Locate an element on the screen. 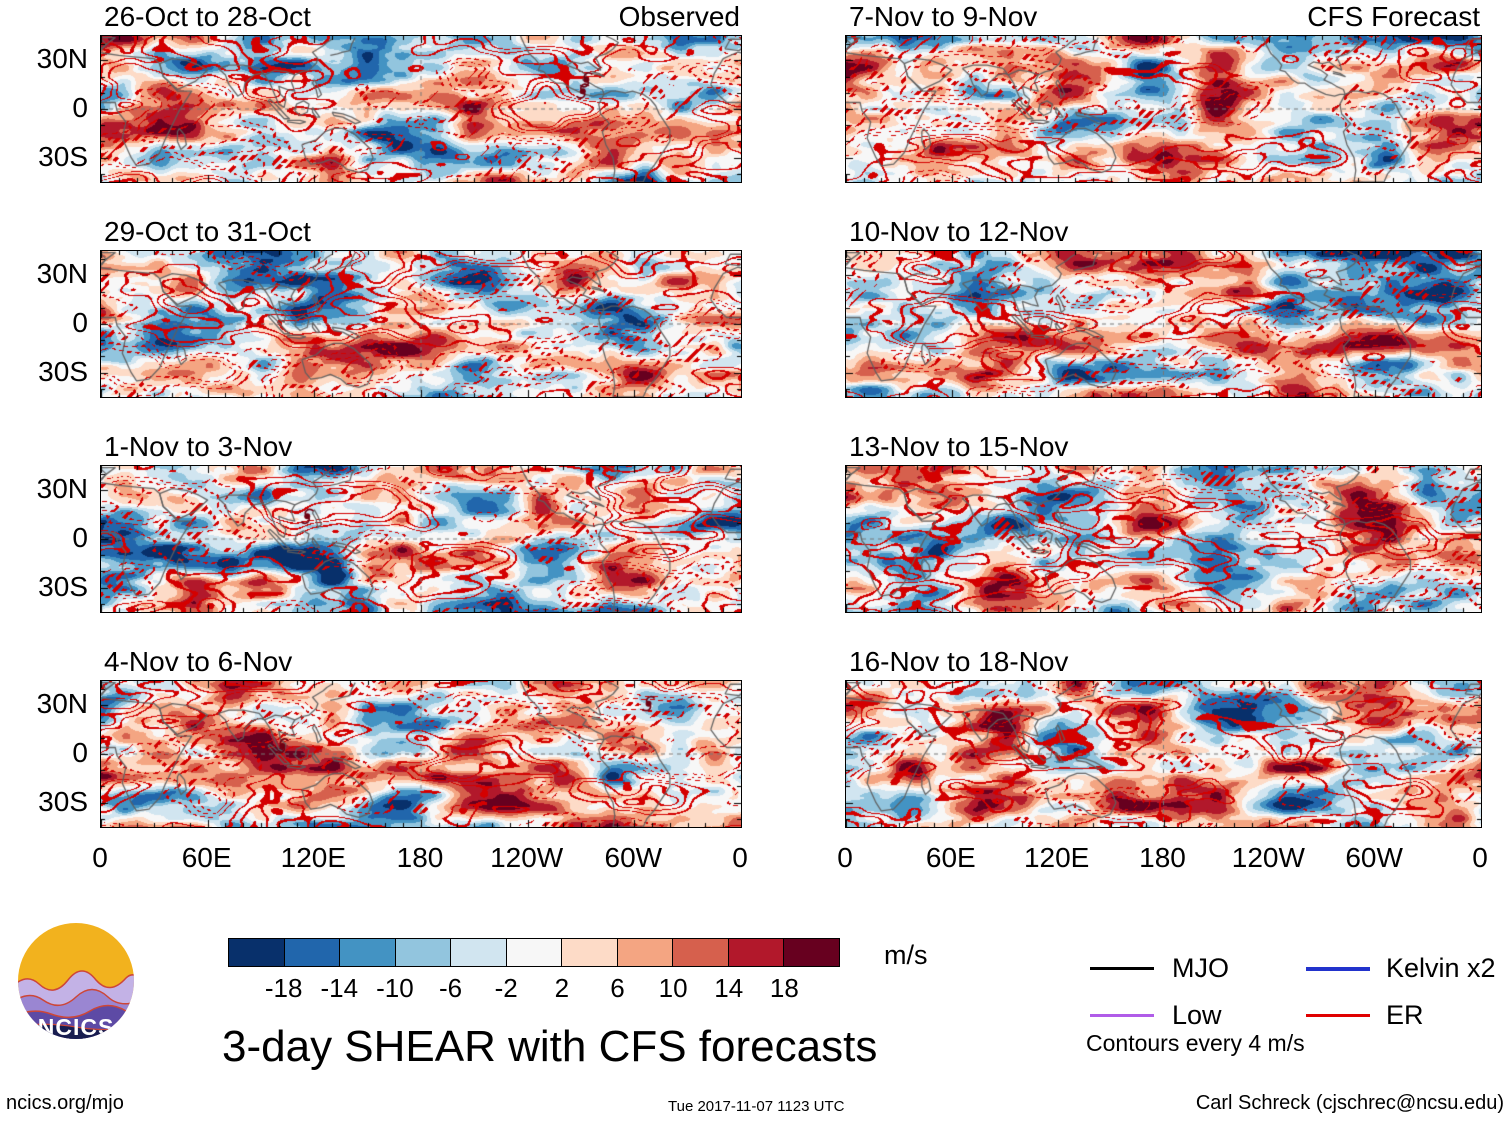  footer-timestamp: Tue 2017-11-07 1123 UTC is located at coordinates (756, 1106).